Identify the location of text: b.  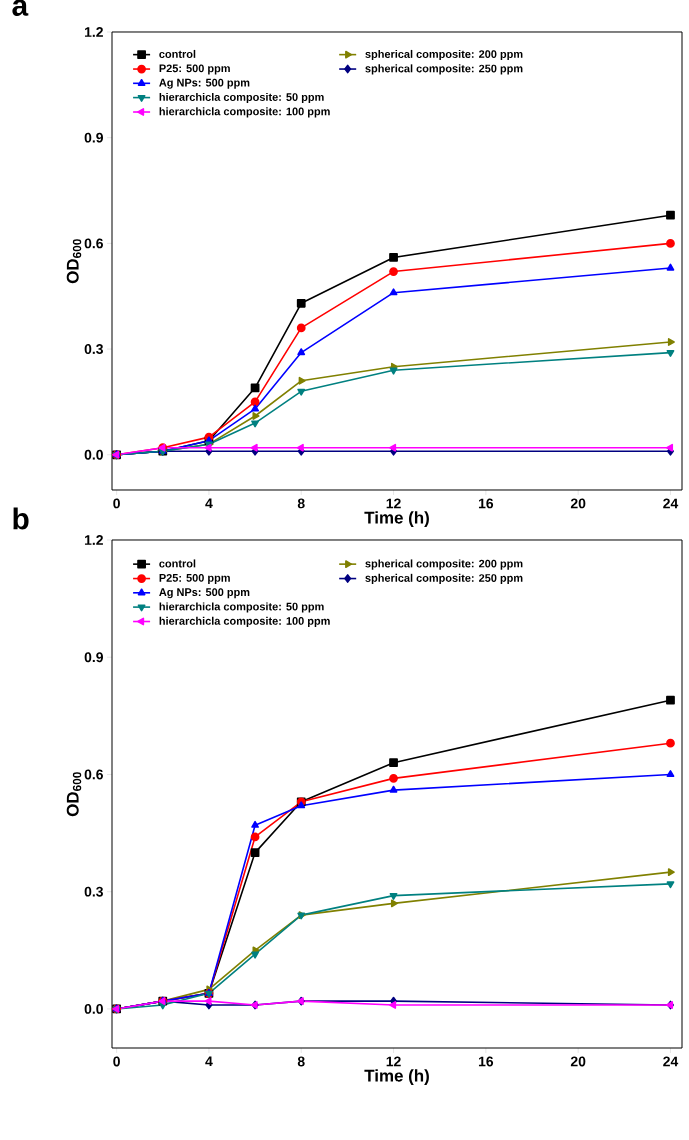
(21, 518).